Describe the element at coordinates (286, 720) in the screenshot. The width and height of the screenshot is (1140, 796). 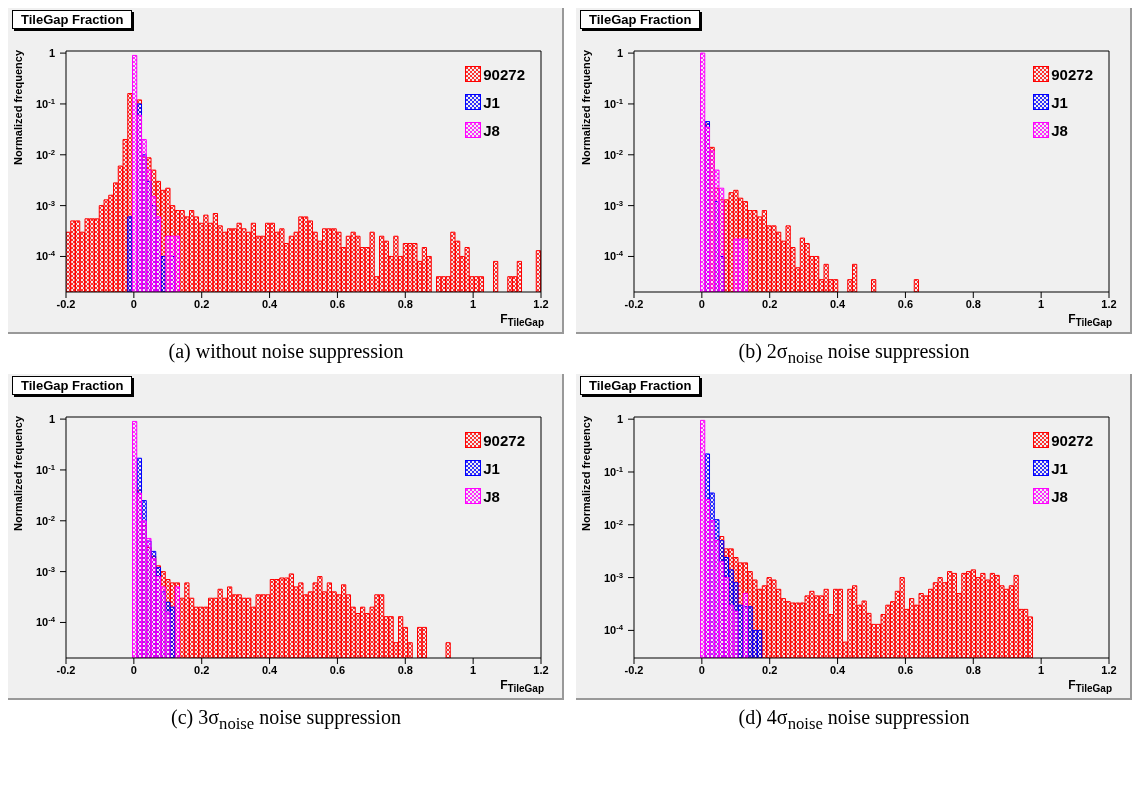
I see `text: (c) 3σ$_{noise}$ noise suppression` at that location.